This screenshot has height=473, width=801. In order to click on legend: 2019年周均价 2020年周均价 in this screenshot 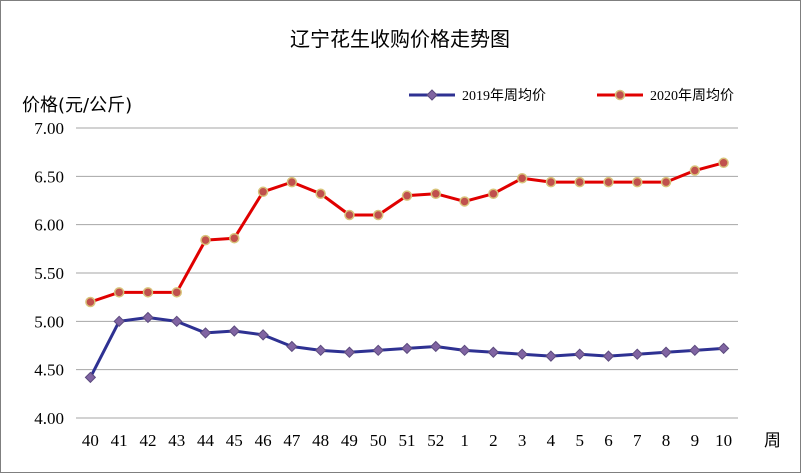, I will do `click(571, 96)`.